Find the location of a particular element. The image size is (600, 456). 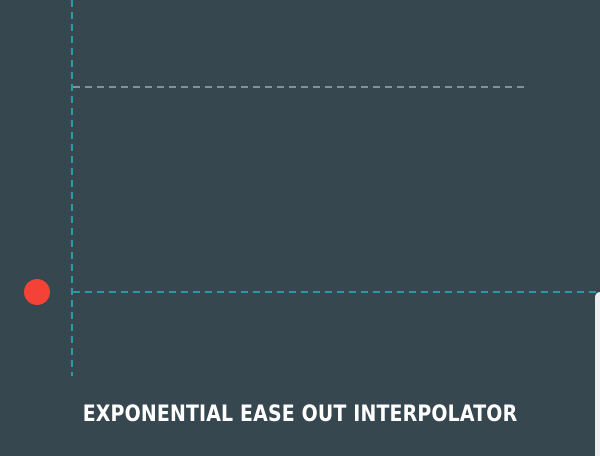

animated-dot is located at coordinates (37, 292).